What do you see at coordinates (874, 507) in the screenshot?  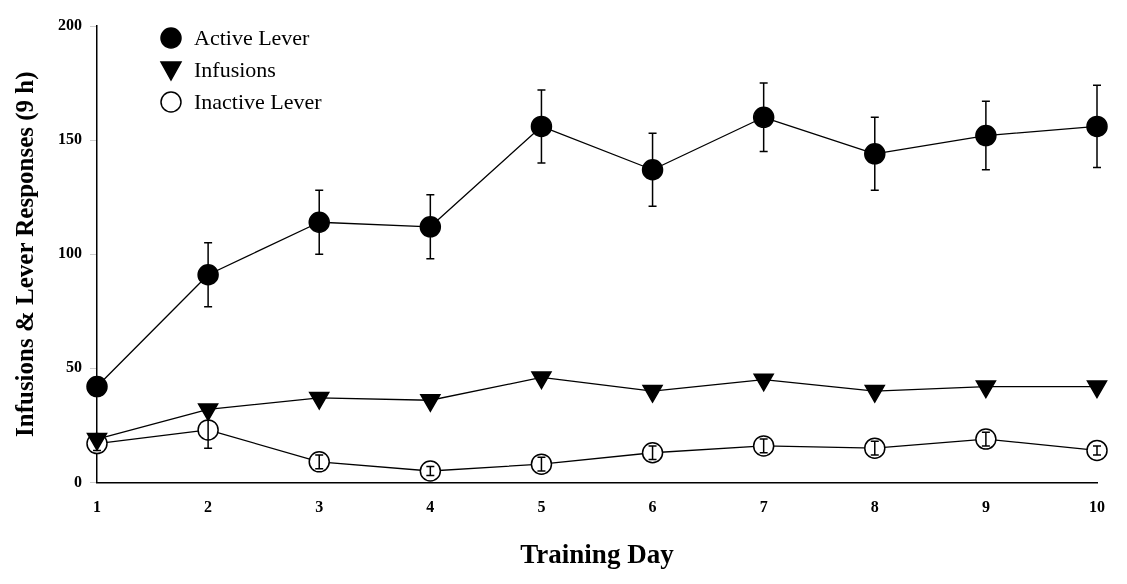 I see `x-tick-label: 8` at bounding box center [874, 507].